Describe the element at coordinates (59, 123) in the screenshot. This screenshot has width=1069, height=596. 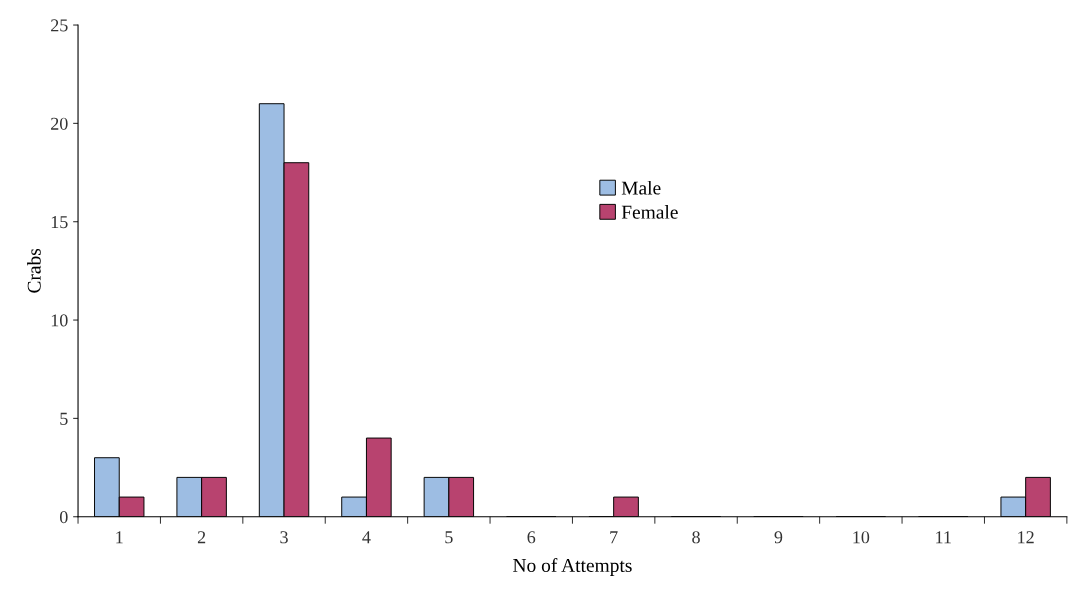
I see `y-tick-label: 20` at that location.